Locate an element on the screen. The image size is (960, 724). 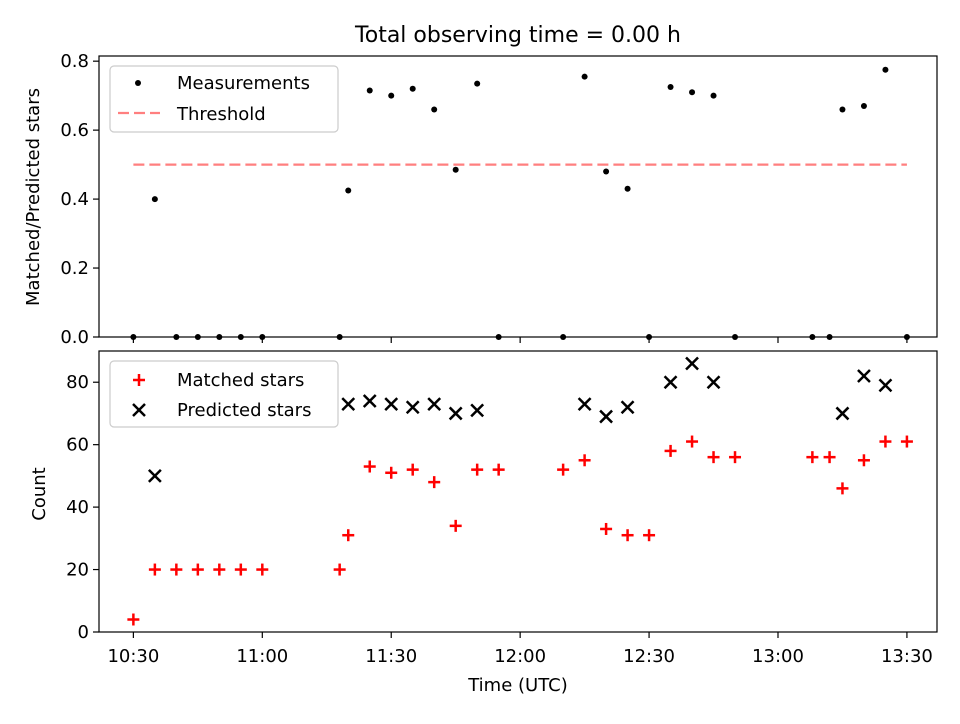
bottom-ytick-label: 40 is located at coordinates (77, 507).